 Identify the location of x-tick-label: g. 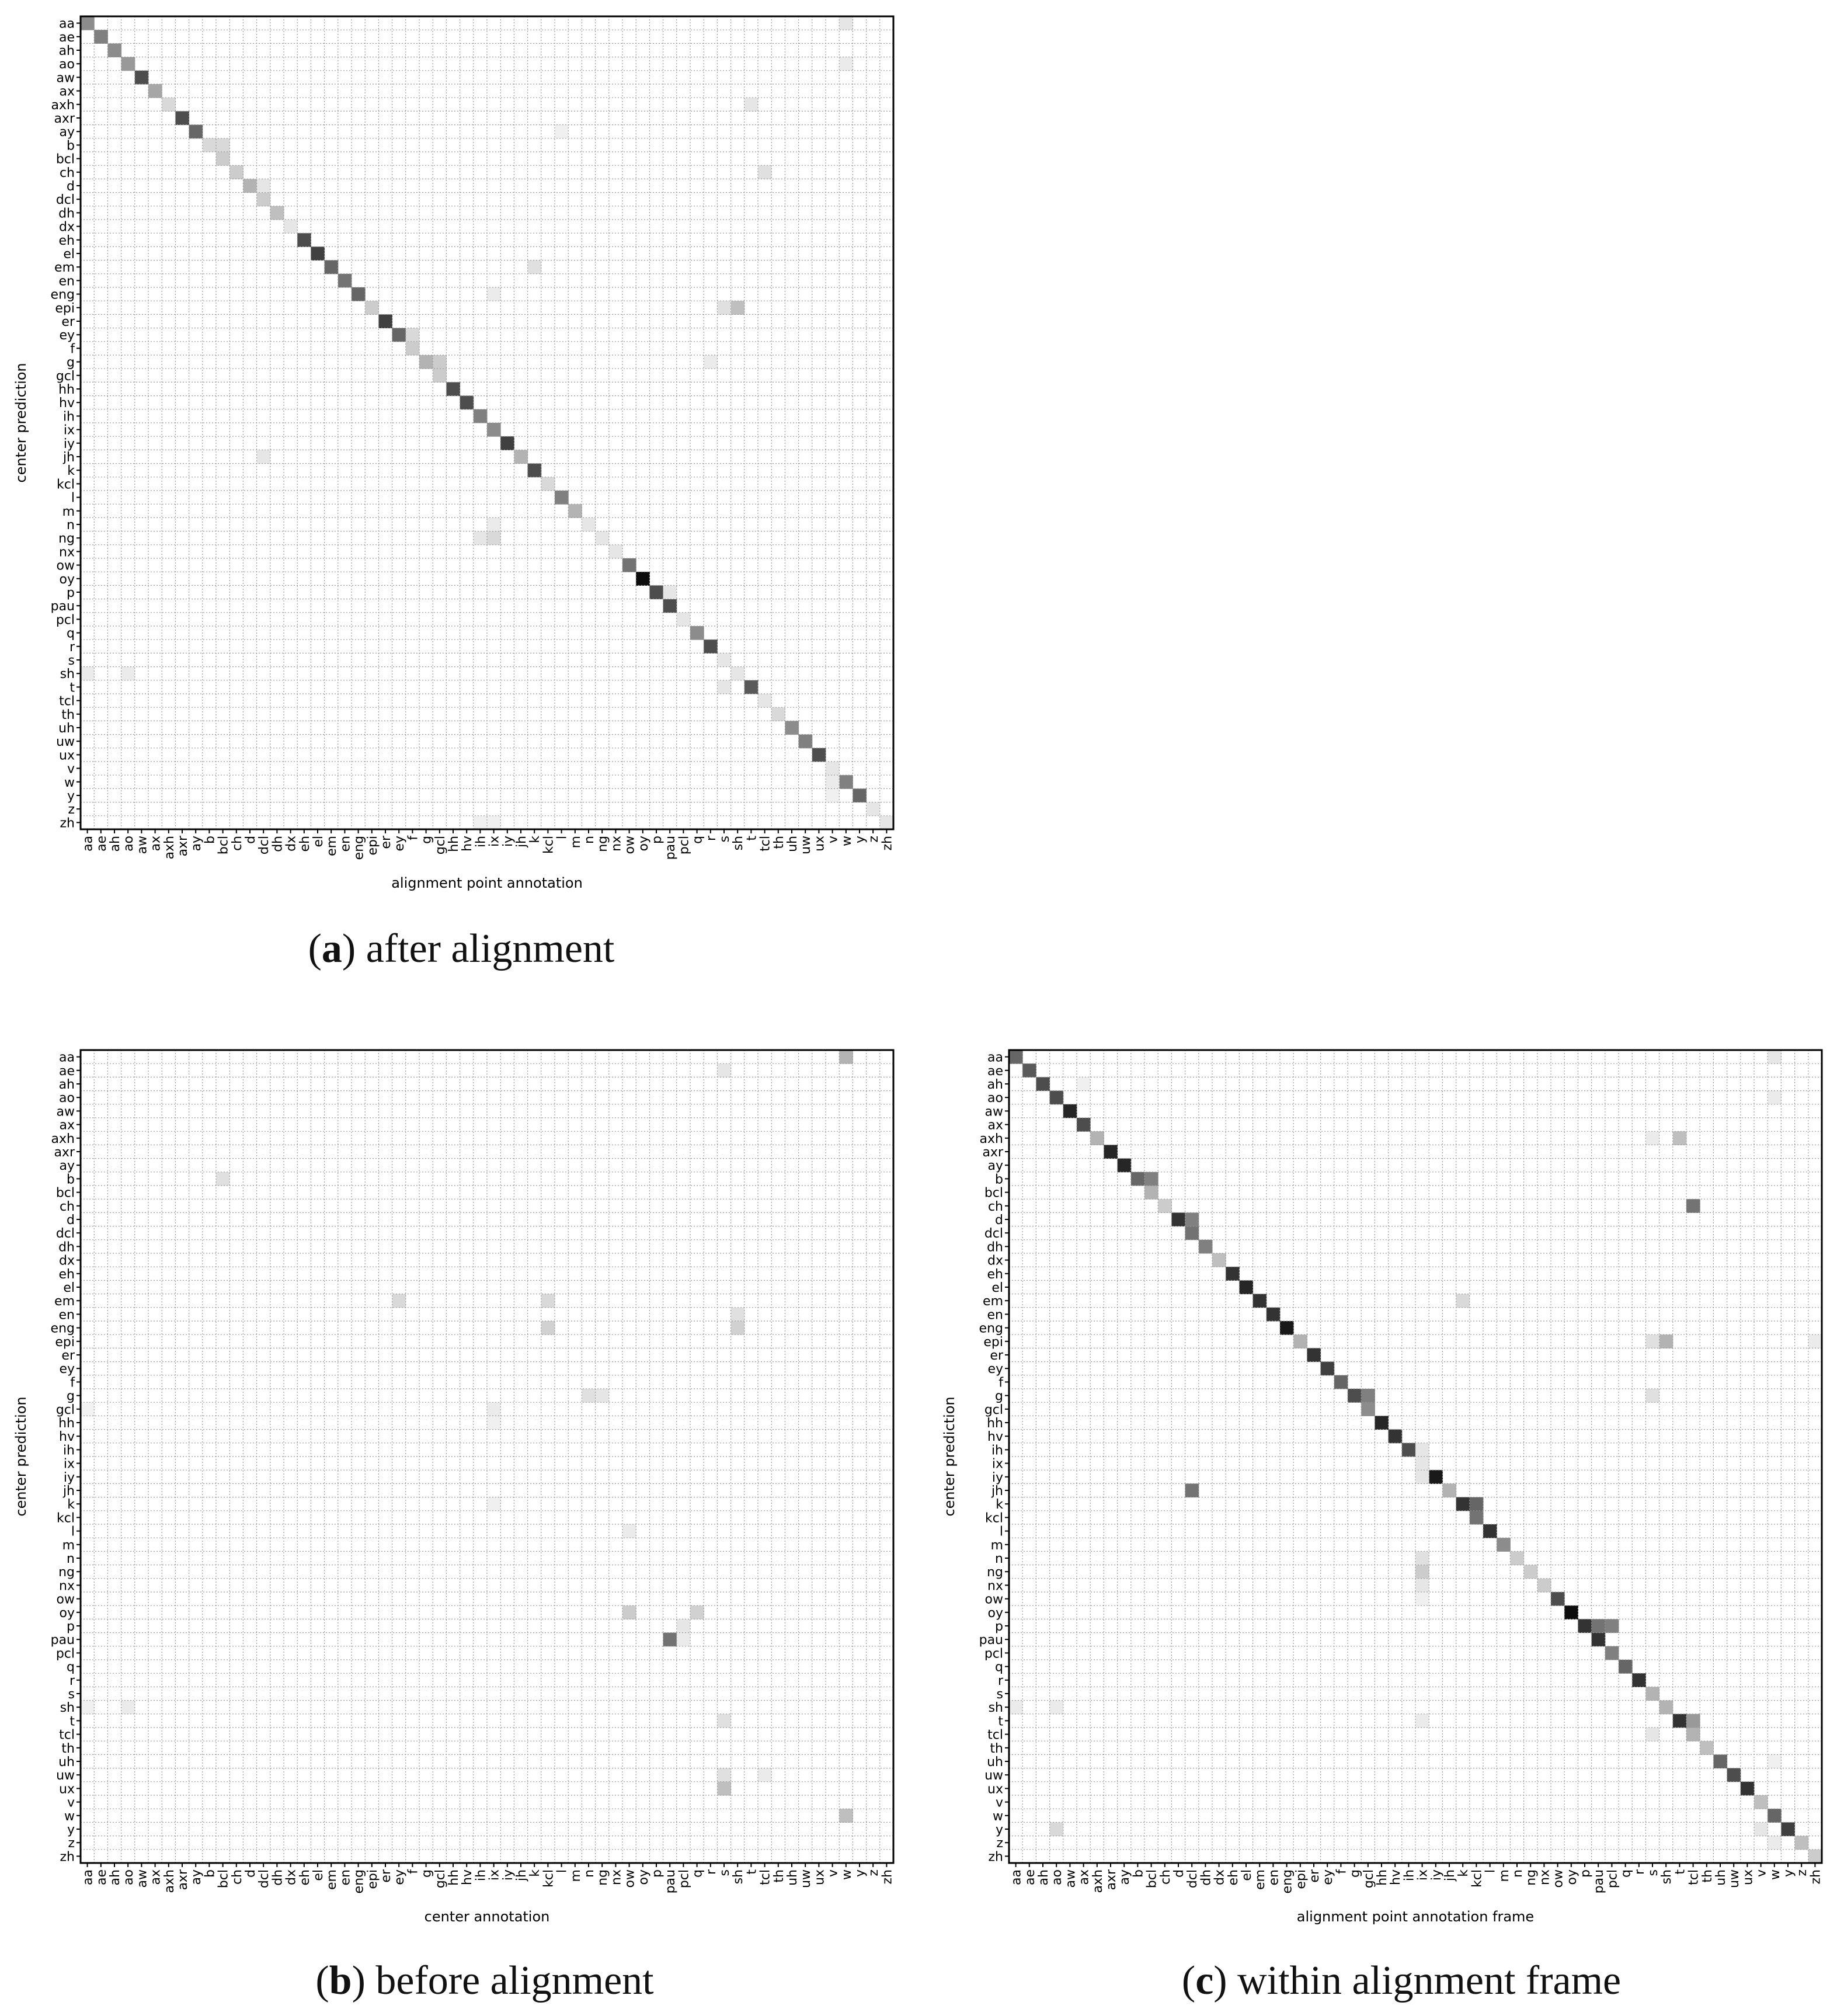
(427, 1873).